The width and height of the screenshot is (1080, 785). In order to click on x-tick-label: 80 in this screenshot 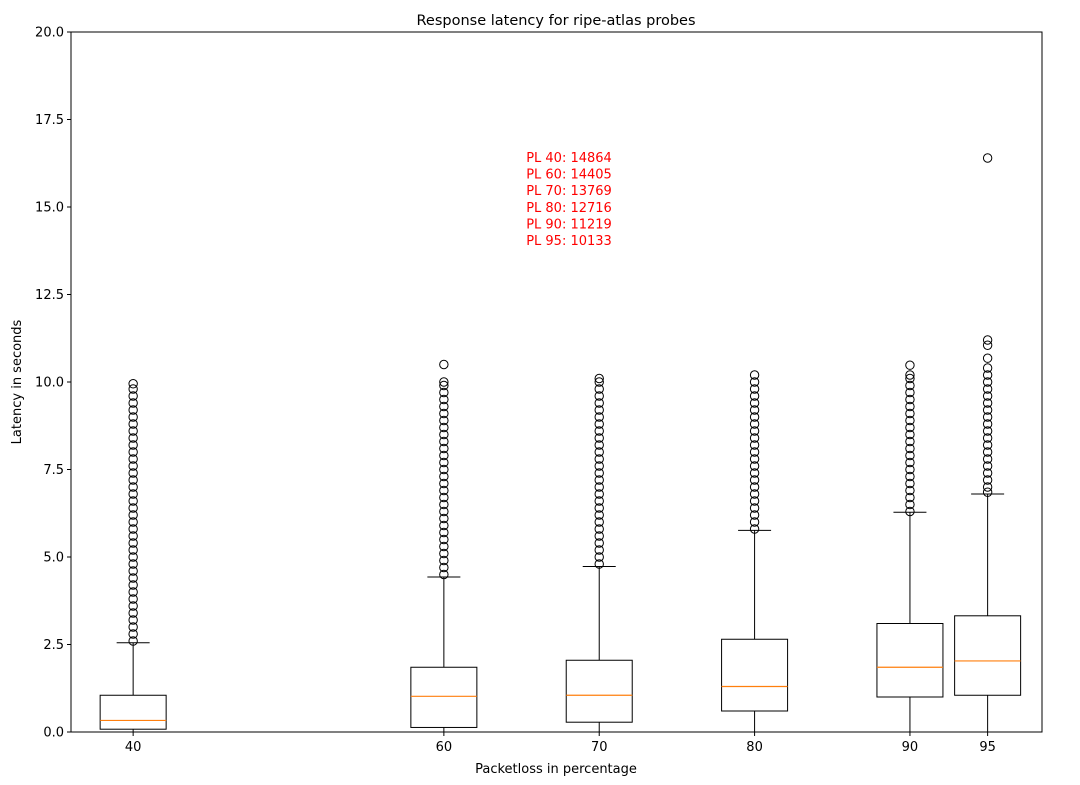, I will do `click(754, 747)`.